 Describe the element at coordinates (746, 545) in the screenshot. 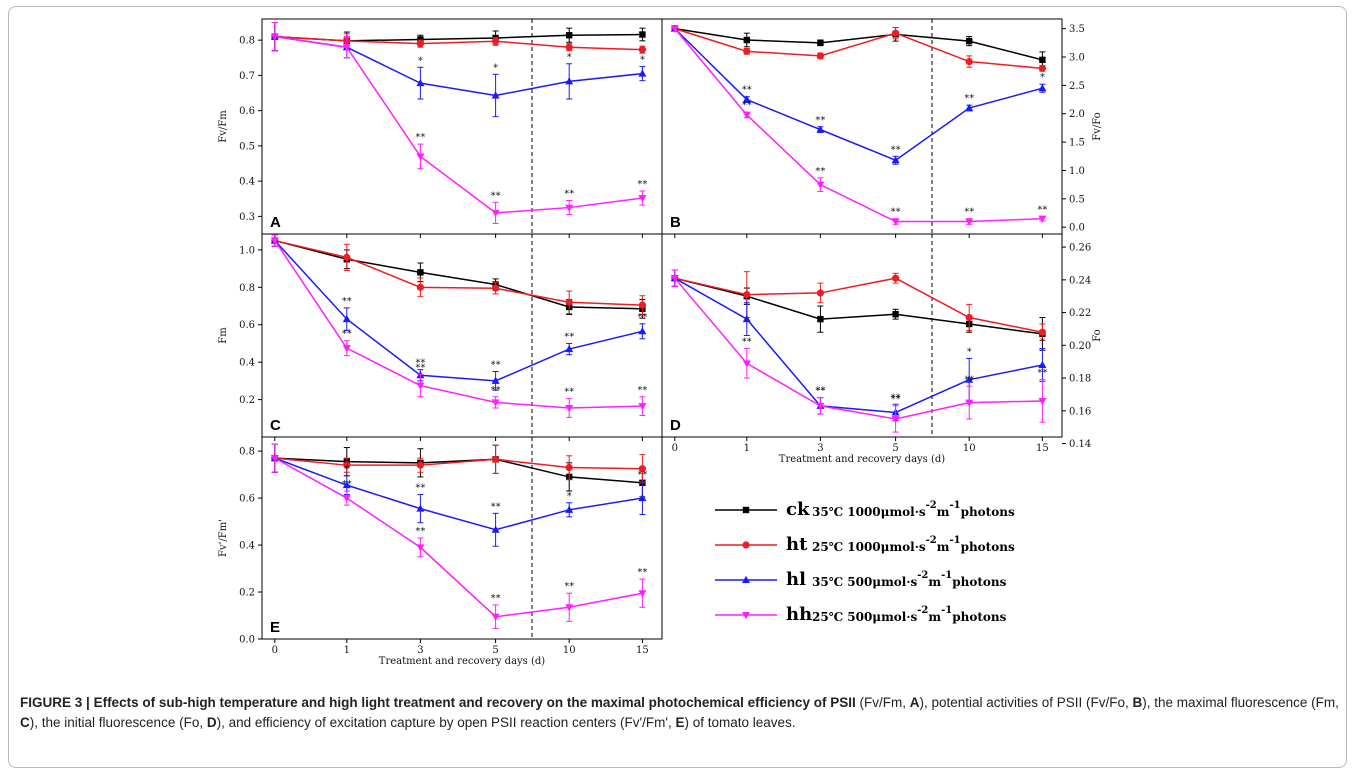

I see `legend-ht-marker` at that location.